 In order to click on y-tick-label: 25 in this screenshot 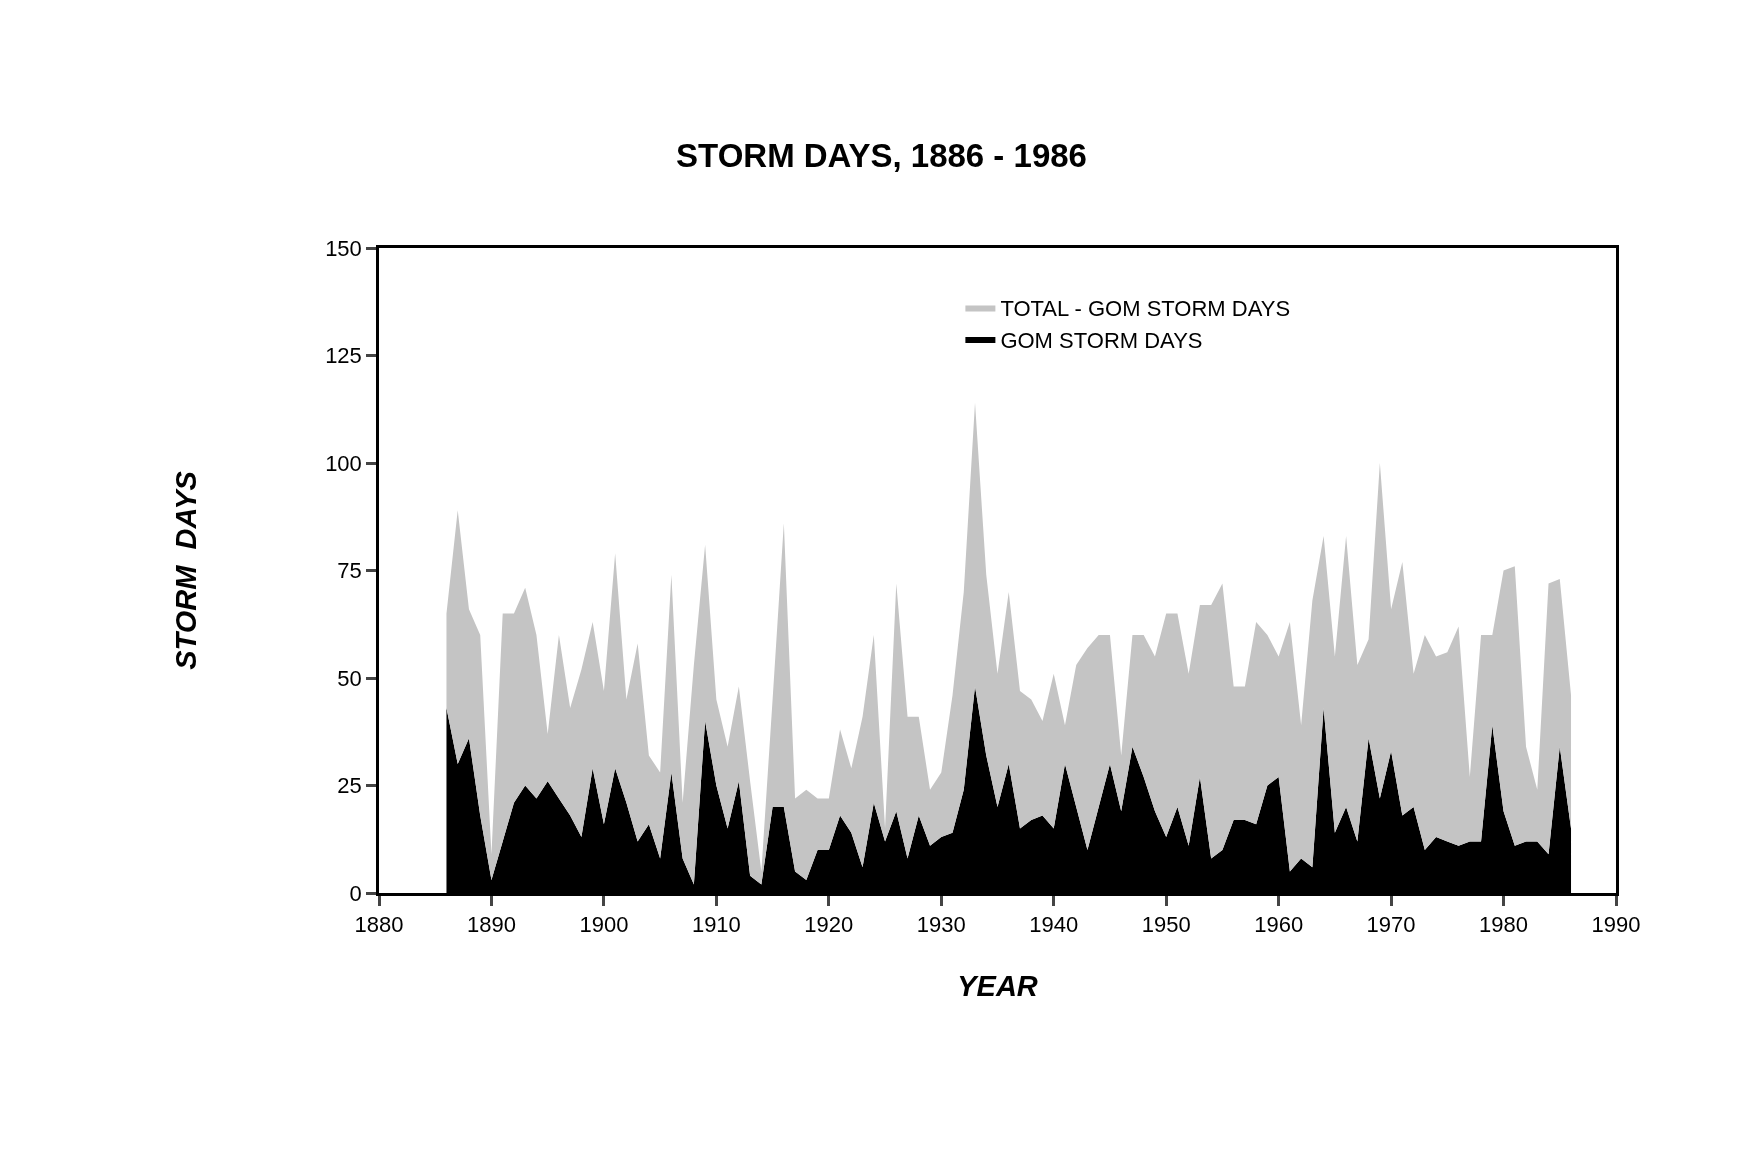, I will do `click(349, 786)`.